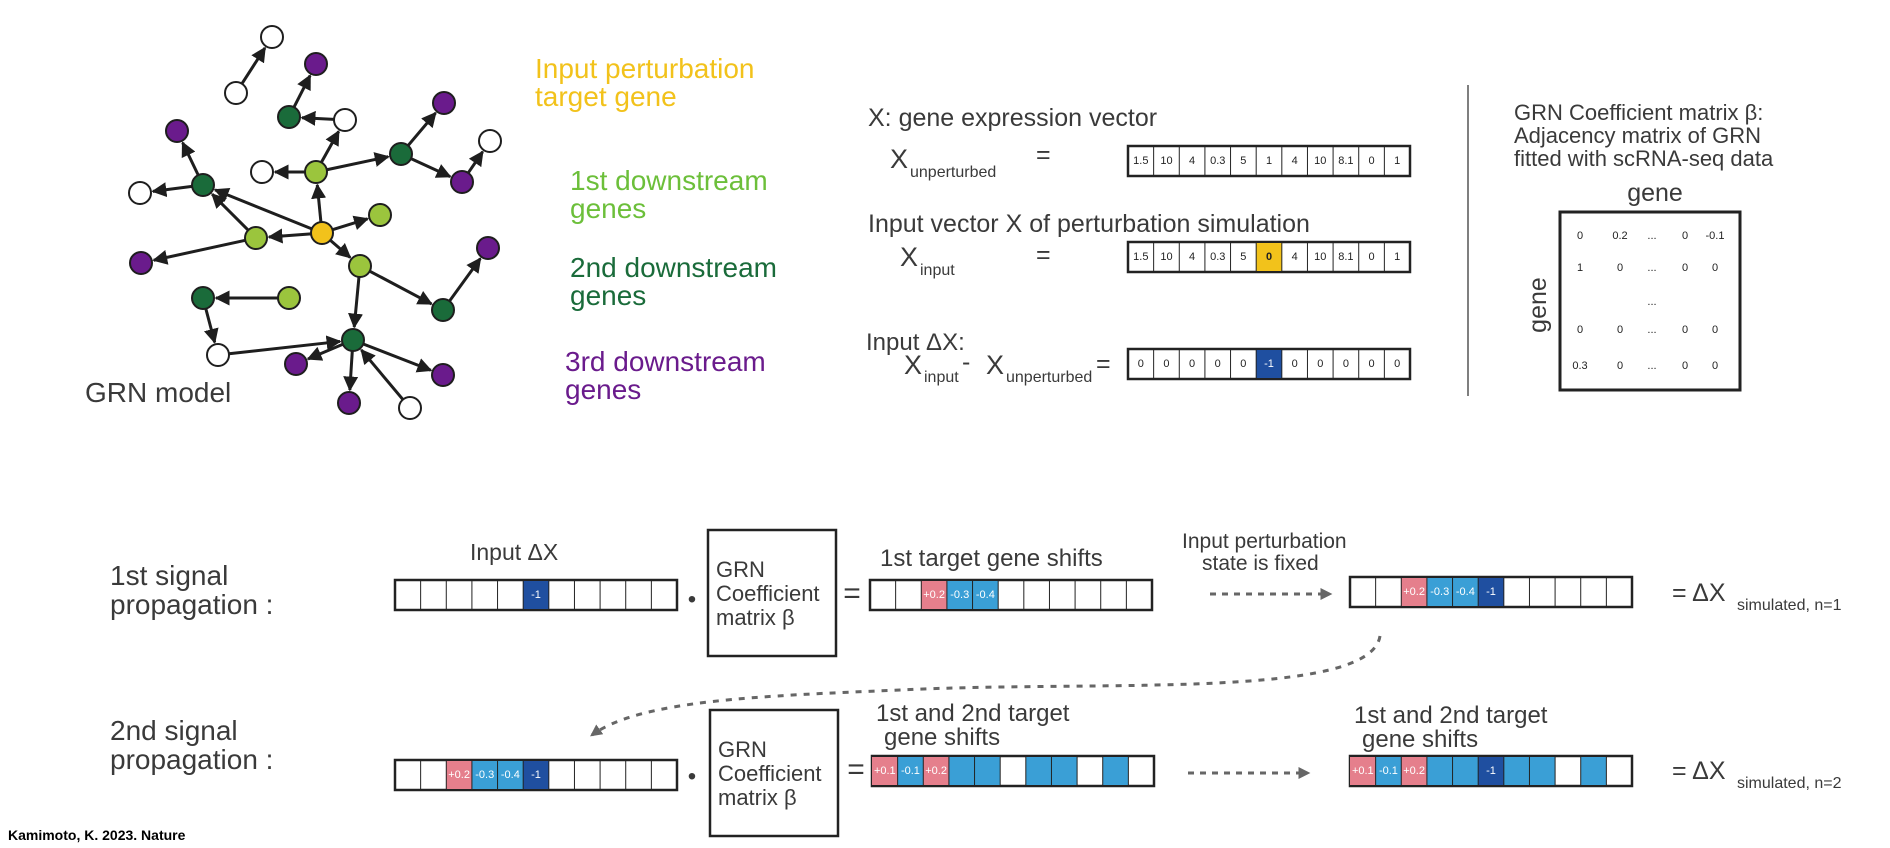  Describe the element at coordinates (915, 342) in the screenshot. I see `delta-title: Input ΔX:` at that location.